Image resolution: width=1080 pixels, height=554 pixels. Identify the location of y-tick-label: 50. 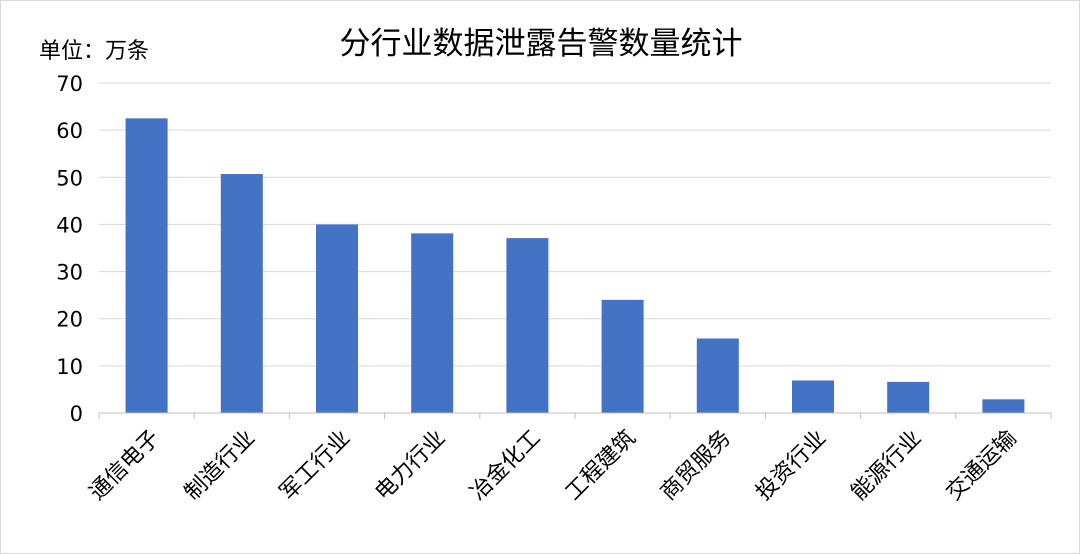
(69, 178).